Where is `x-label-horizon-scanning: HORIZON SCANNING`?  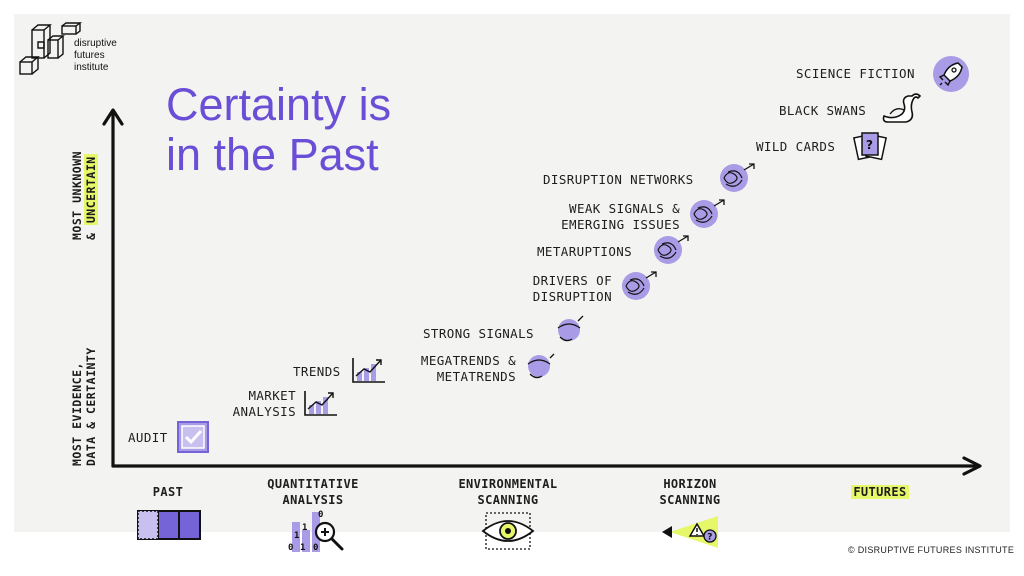
x-label-horizon-scanning: HORIZON SCANNING is located at coordinates (690, 492).